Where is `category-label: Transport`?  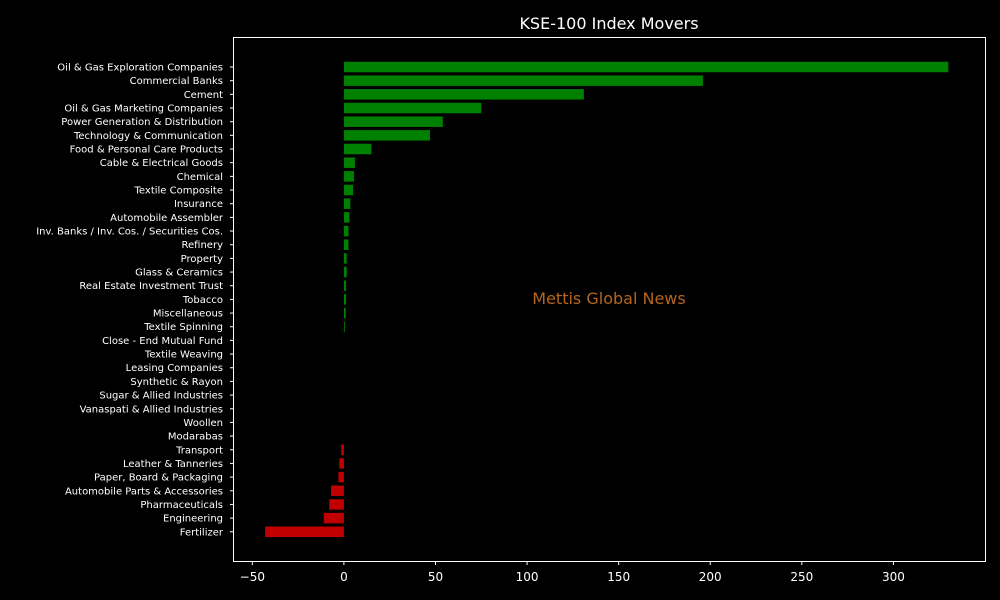
category-label: Transport is located at coordinates (199, 450).